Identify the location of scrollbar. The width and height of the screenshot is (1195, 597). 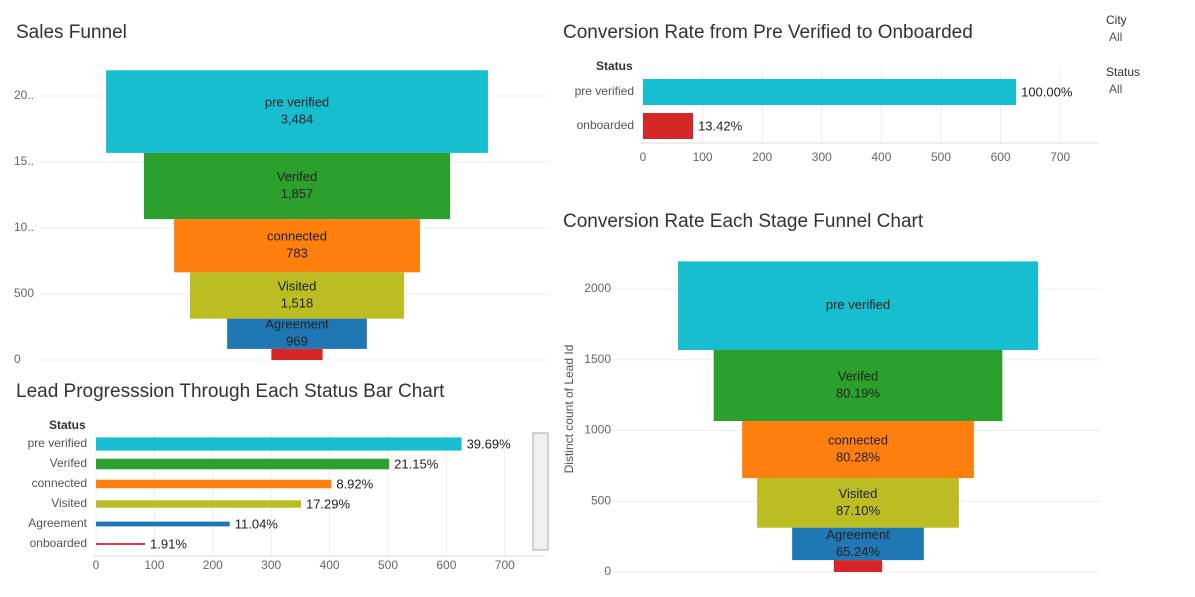
(540, 491).